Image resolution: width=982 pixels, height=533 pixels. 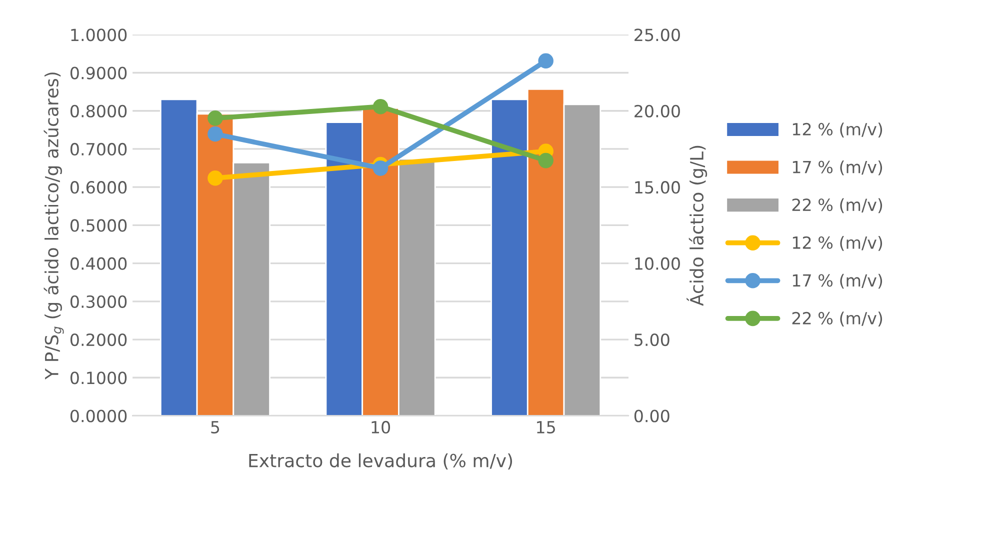 I want to click on x-tick-label: 5, so click(x=215, y=427).